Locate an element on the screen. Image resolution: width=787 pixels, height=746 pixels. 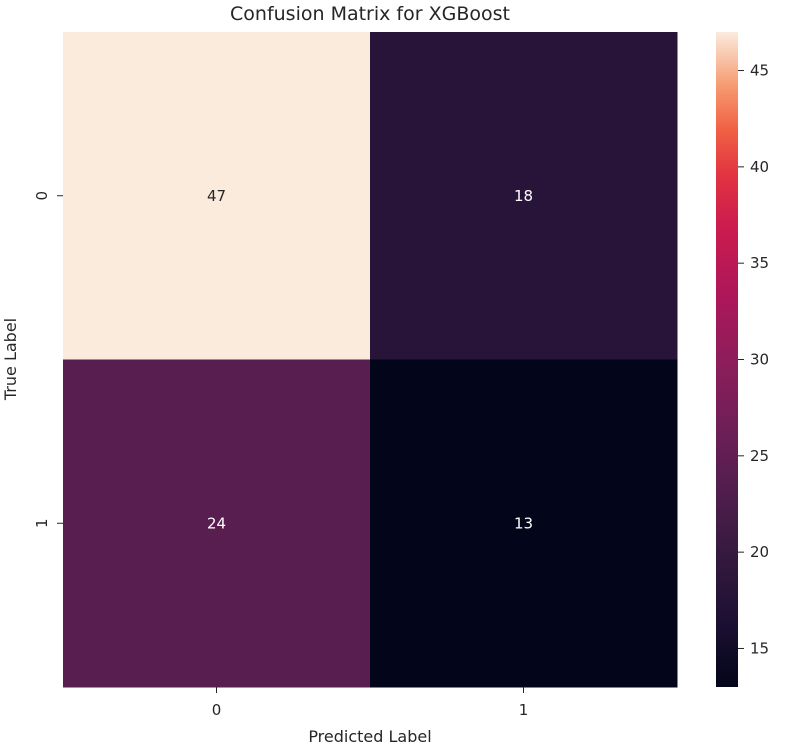
y-tick-label-1: 1 is located at coordinates (42, 523).